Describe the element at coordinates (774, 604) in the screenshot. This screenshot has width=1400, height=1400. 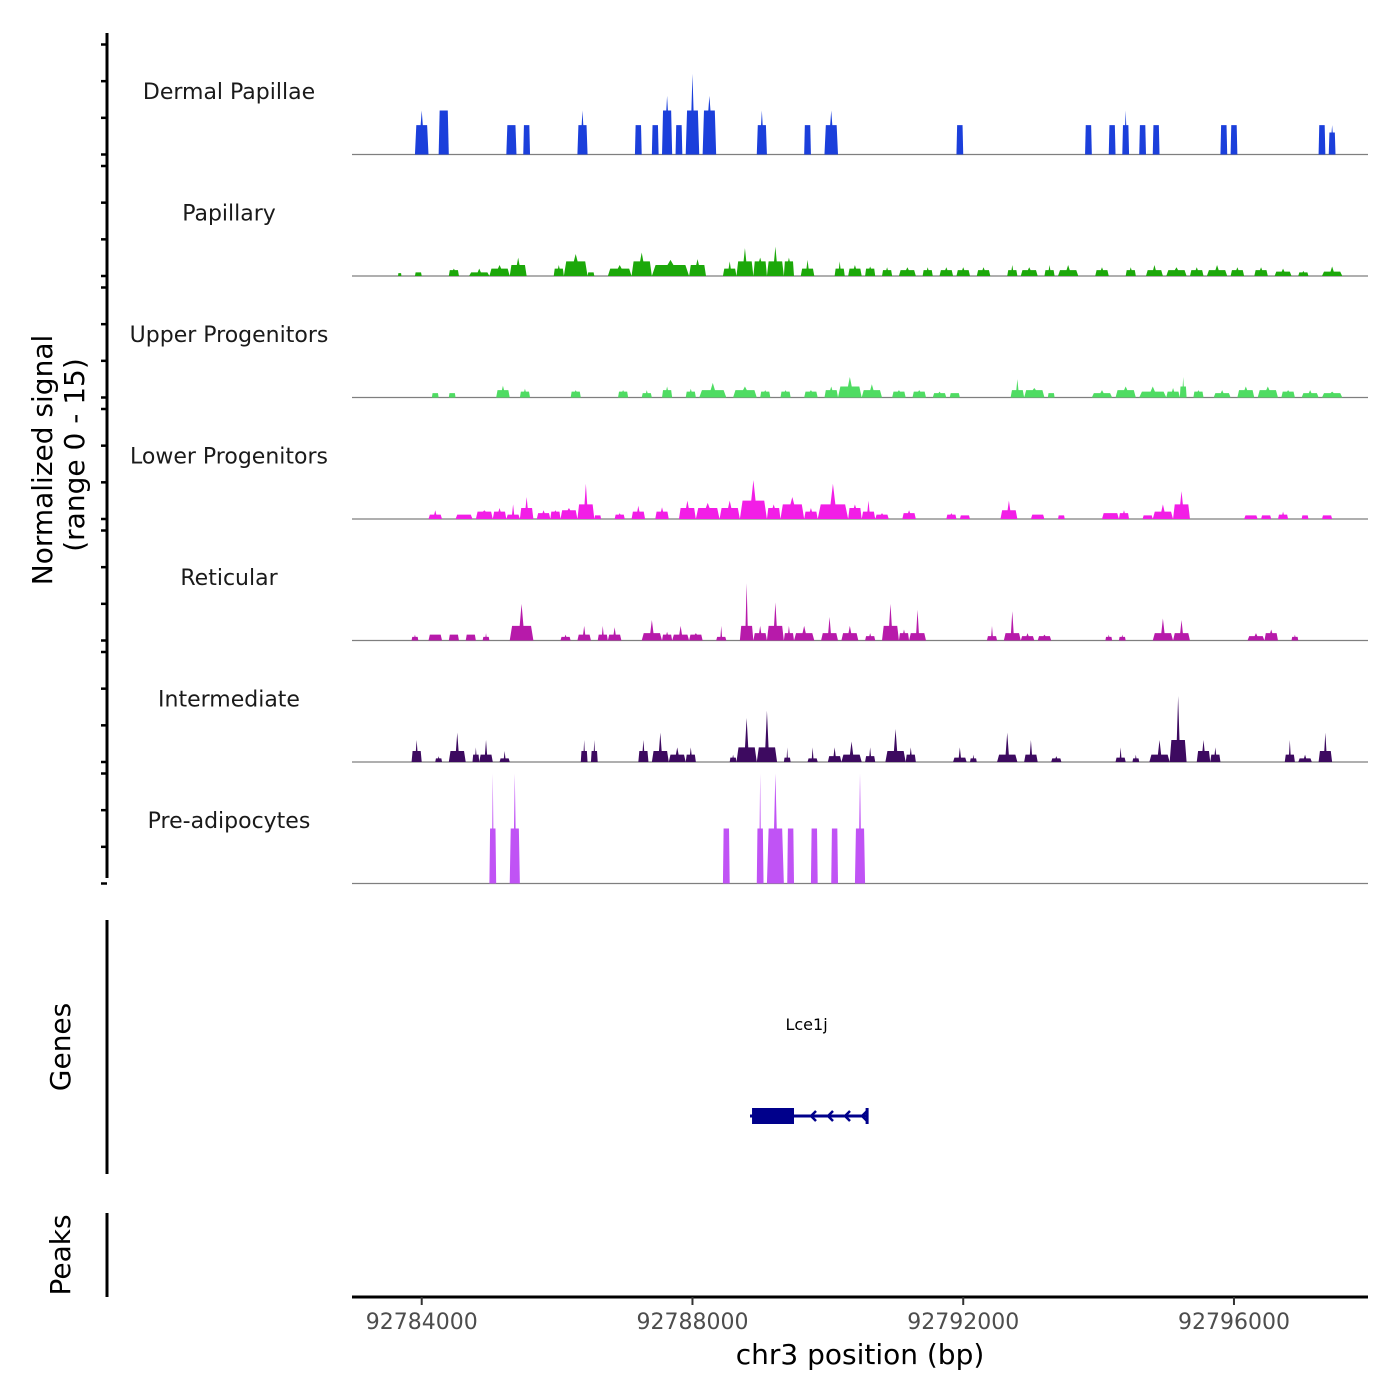
I see `track-reticular: Reticular` at that location.